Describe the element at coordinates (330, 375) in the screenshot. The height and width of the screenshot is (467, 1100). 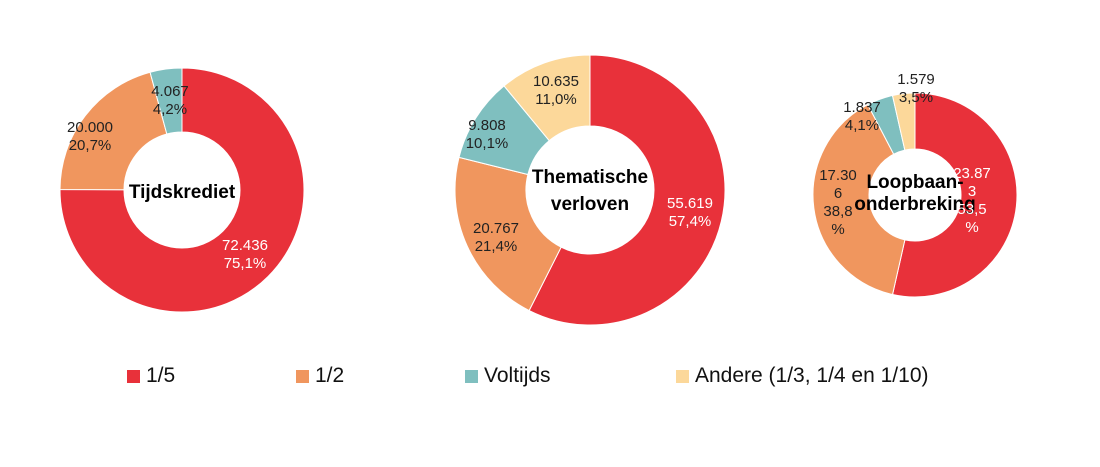
I see `legend-label-half: 1/2` at that location.